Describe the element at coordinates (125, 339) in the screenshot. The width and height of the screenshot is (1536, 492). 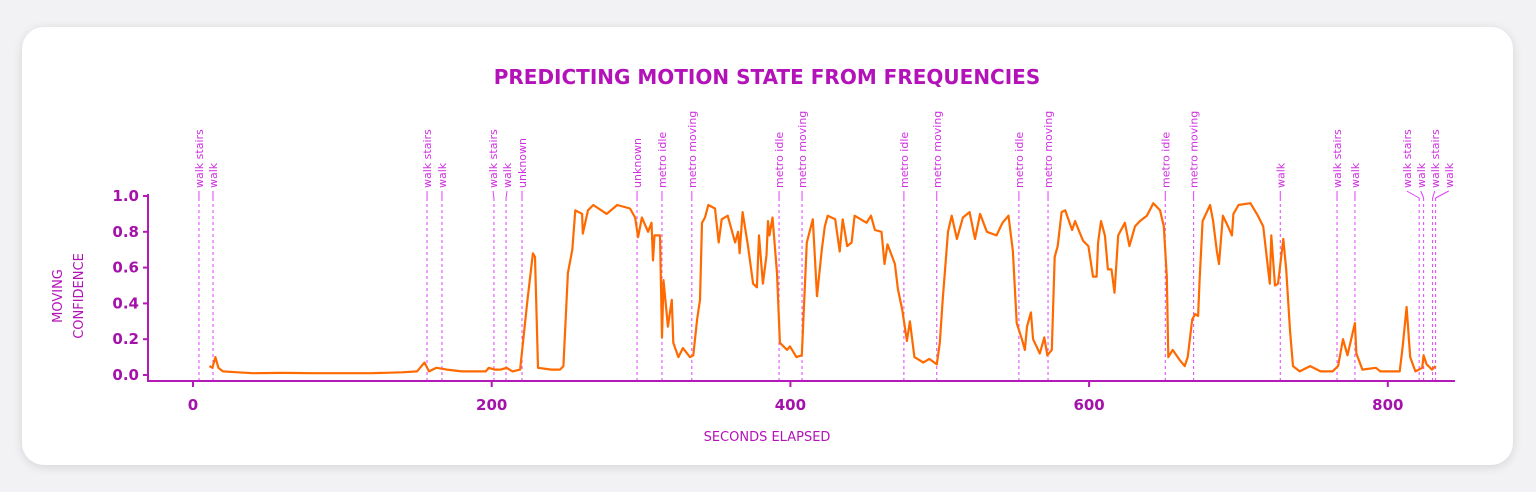
I see `y-tick-label: 0.2` at that location.